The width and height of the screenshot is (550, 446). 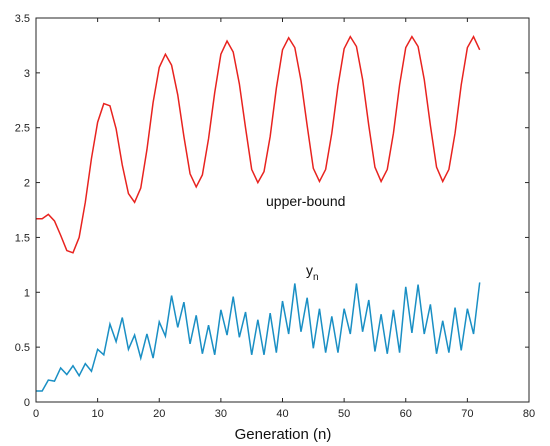 What do you see at coordinates (282, 414) in the screenshot?
I see `x-tick-label: 40` at bounding box center [282, 414].